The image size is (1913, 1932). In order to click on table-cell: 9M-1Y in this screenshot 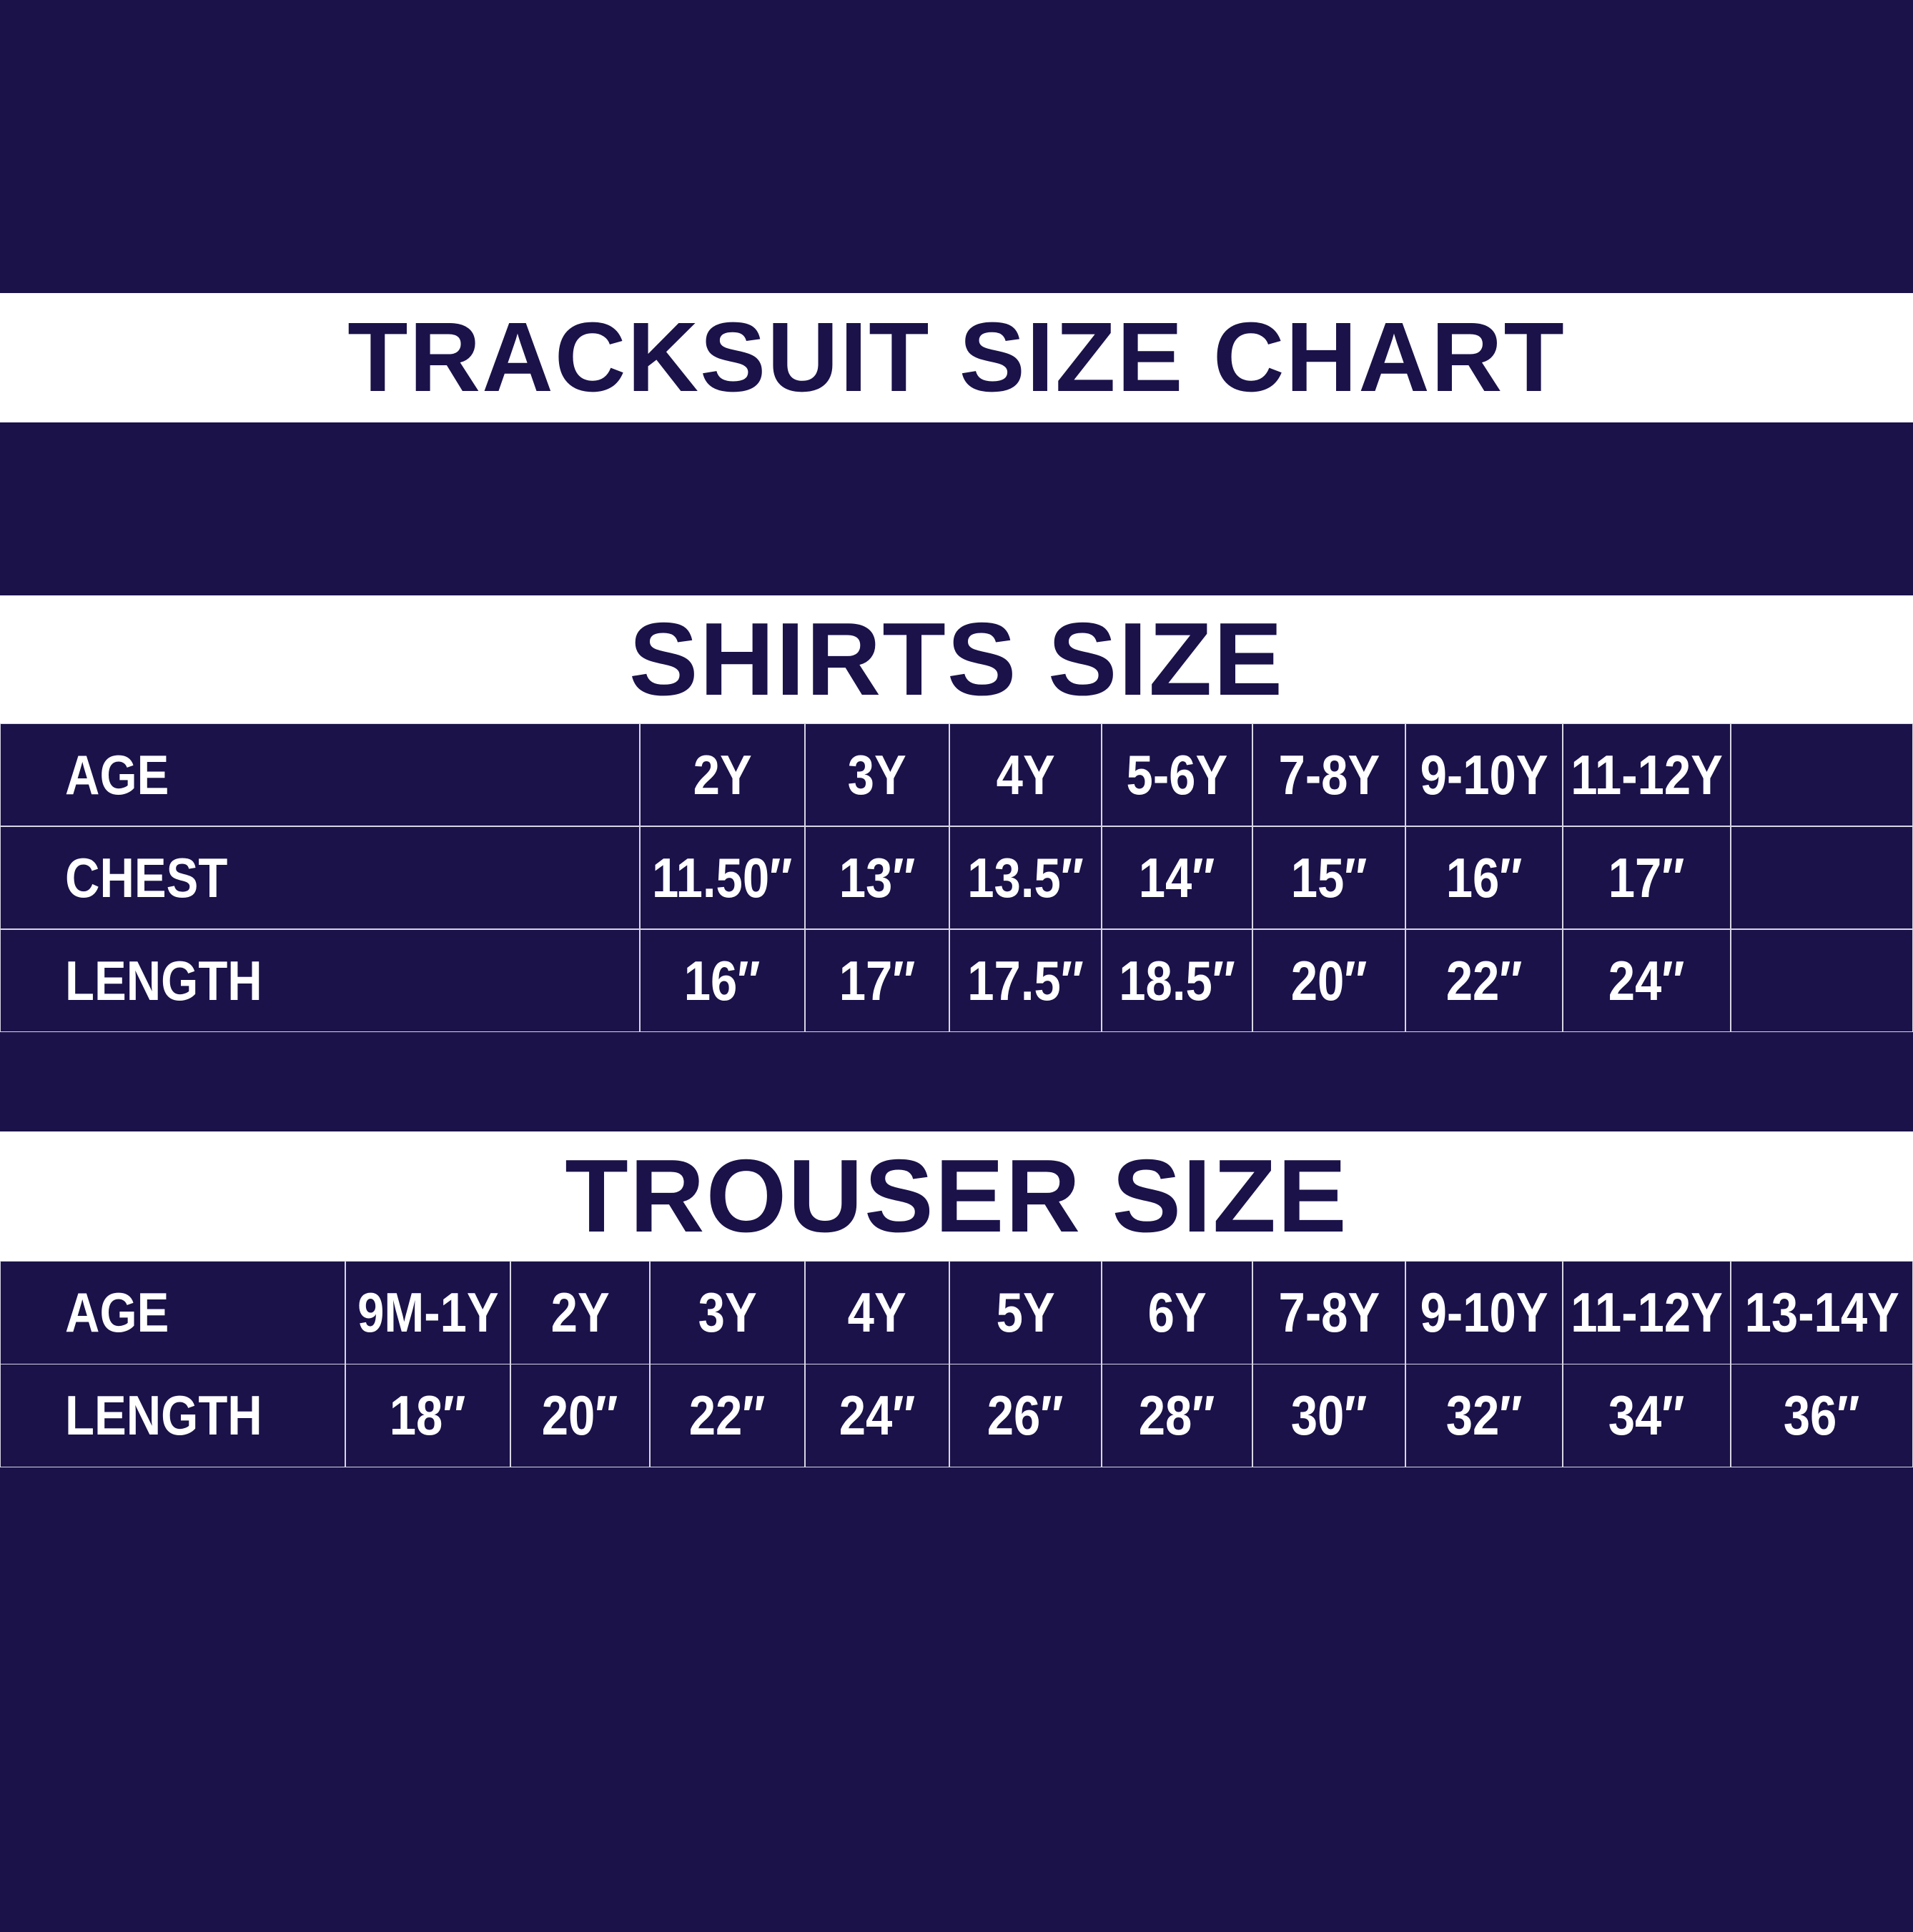, I will do `click(427, 1312)`.